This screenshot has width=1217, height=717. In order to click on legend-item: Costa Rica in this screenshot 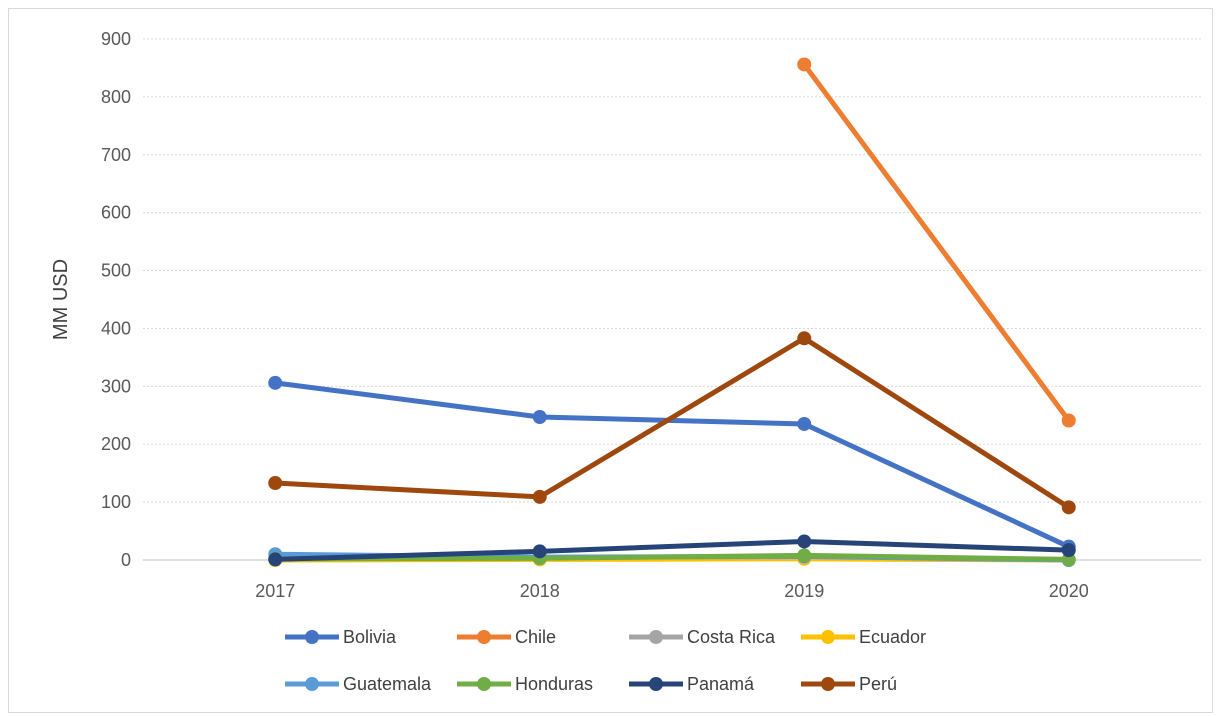, I will do `click(702, 637)`.